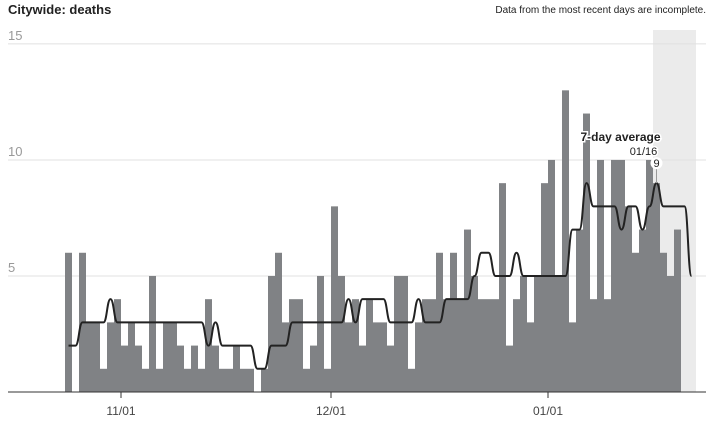 The height and width of the screenshot is (426, 720). What do you see at coordinates (548, 411) in the screenshot?
I see `x-tick-label: 01/01` at bounding box center [548, 411].